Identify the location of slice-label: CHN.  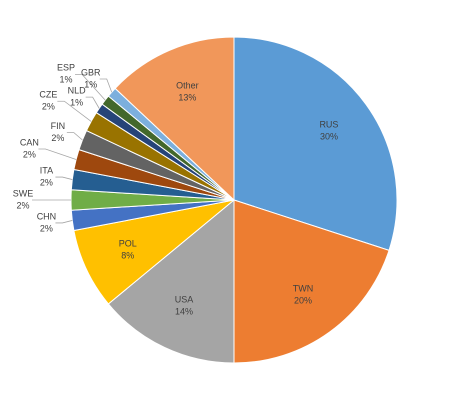
(47, 216).